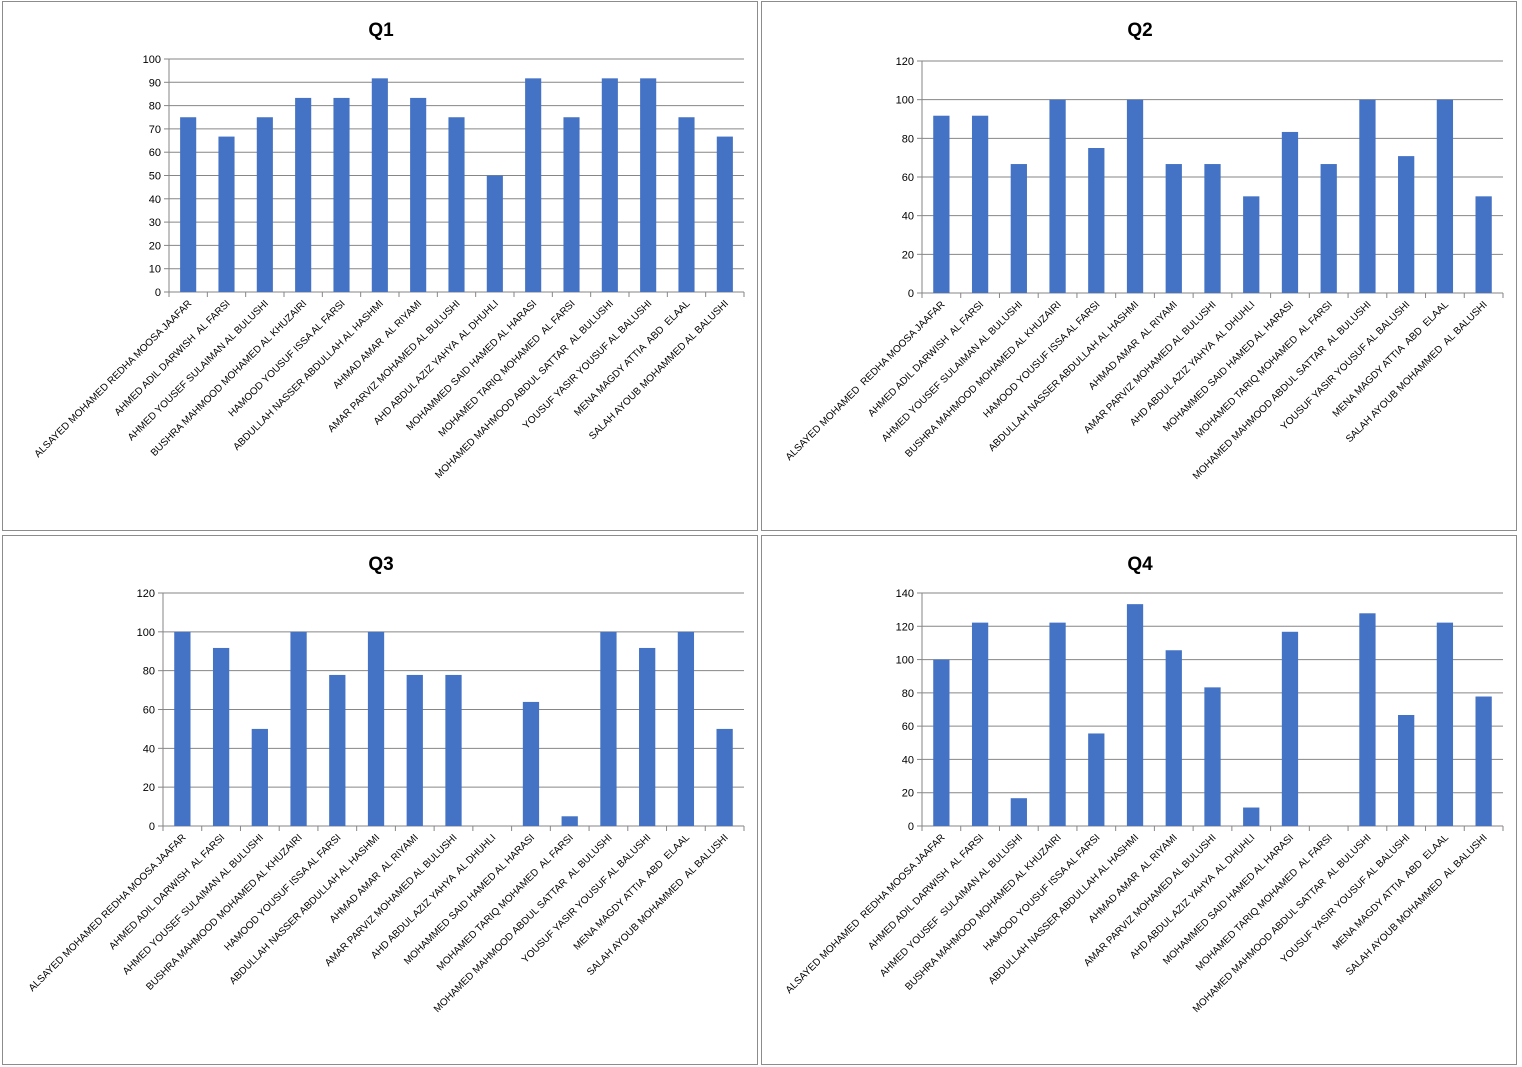  What do you see at coordinates (380, 564) in the screenshot?
I see `chart-title: Q3` at bounding box center [380, 564].